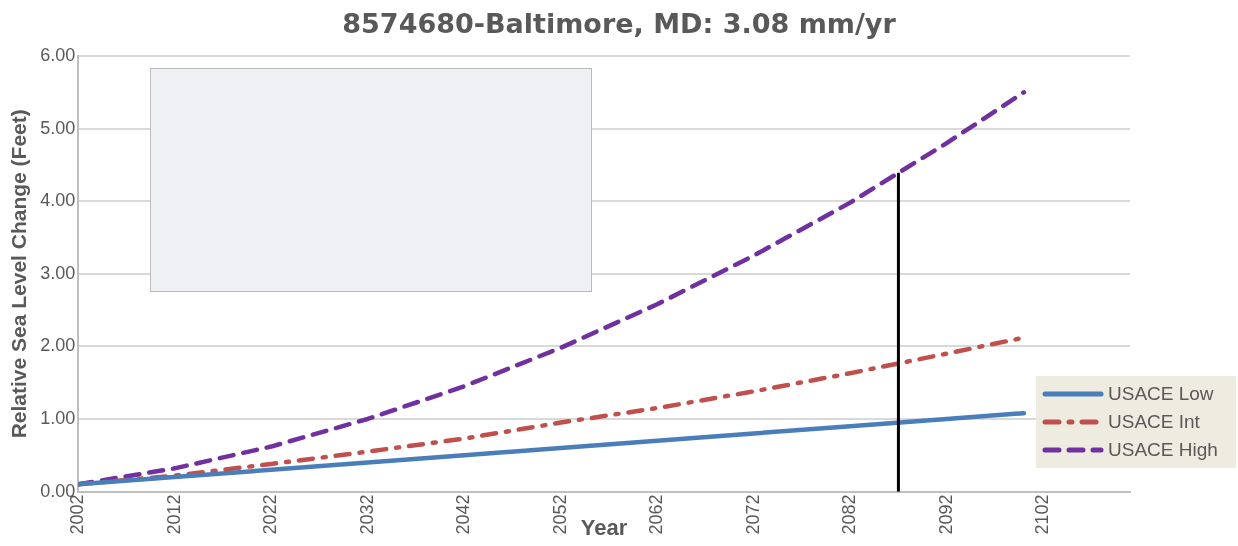 The width and height of the screenshot is (1238, 546). What do you see at coordinates (58, 200) in the screenshot?
I see `y-tick-label: 4.00` at bounding box center [58, 200].